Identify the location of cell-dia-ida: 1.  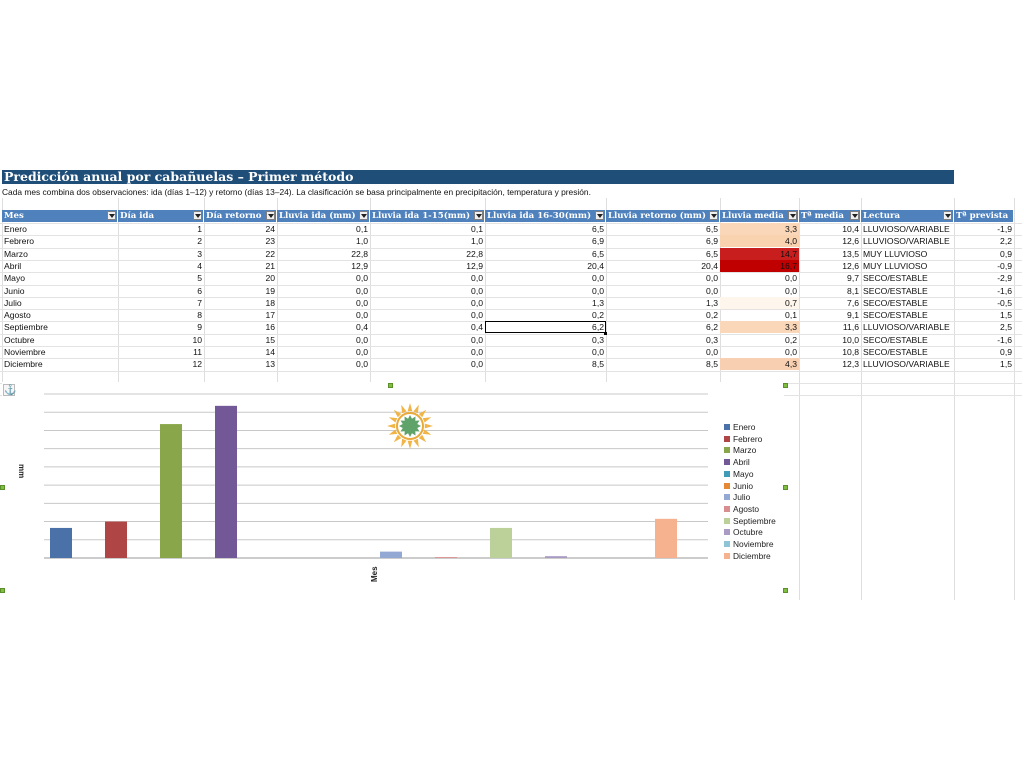
(199, 229).